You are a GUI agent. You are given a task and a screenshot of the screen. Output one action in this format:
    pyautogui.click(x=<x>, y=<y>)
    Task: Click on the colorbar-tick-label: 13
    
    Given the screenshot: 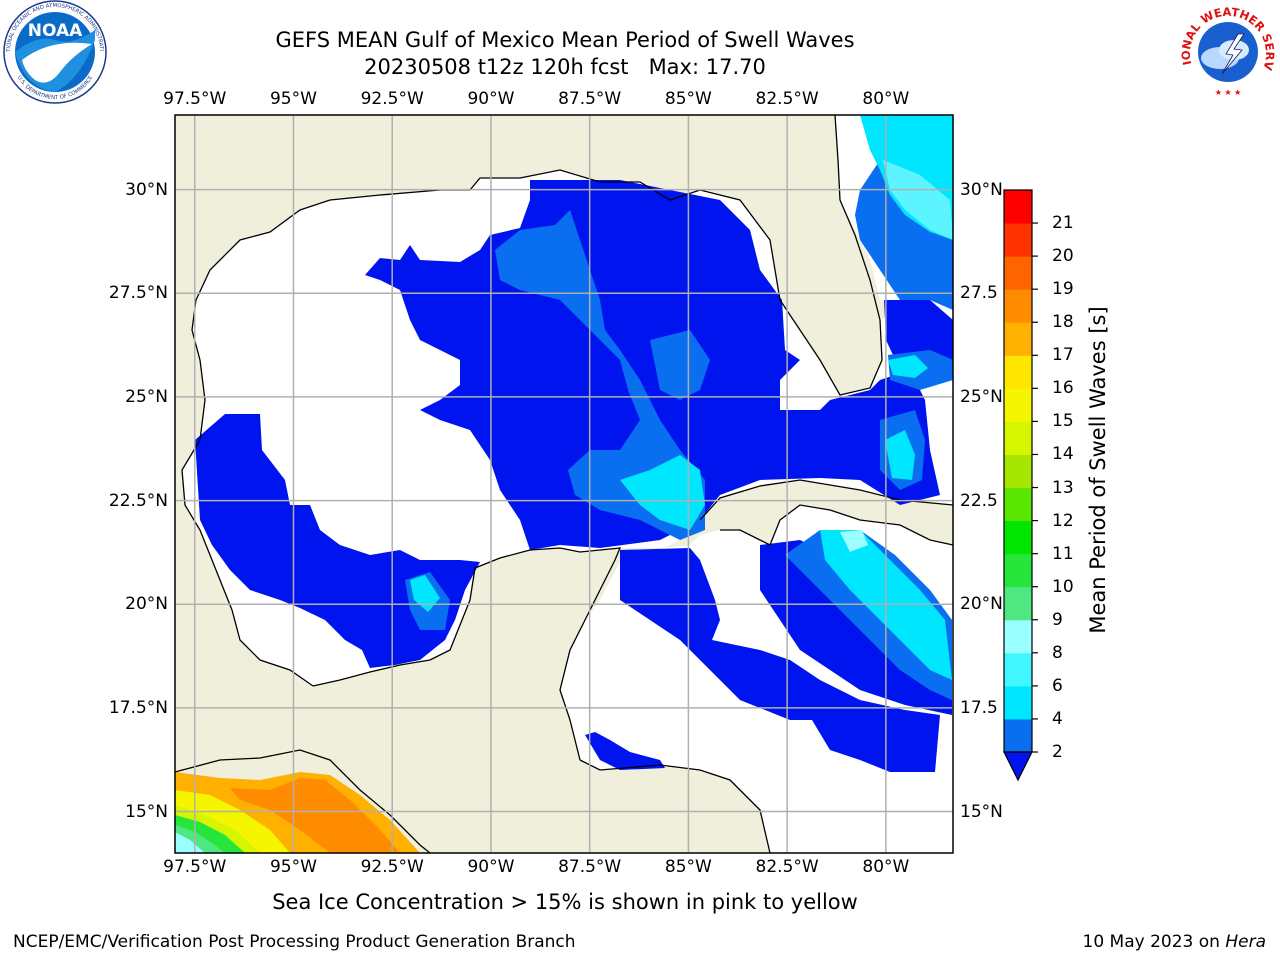 What is the action you would take?
    pyautogui.click(x=1063, y=487)
    